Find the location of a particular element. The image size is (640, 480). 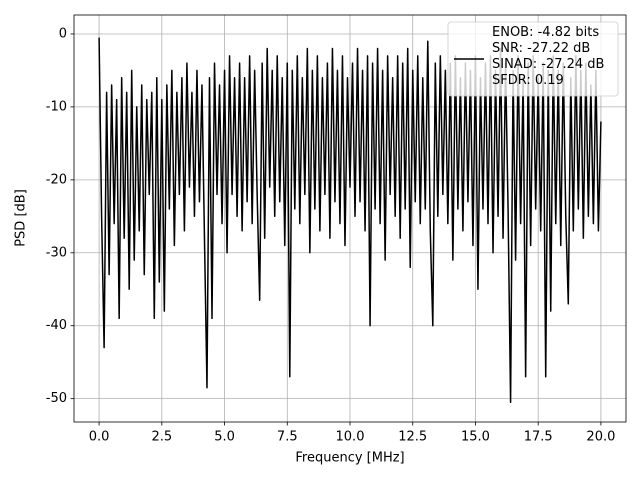

x-tick-label: 20.0 is located at coordinates (600, 437).